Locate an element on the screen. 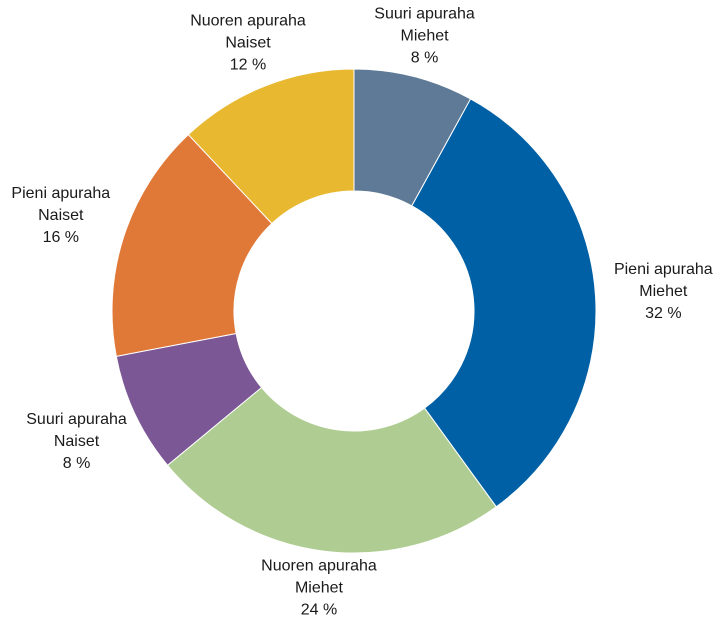 This screenshot has width=714, height=626. slice-label: 24 % is located at coordinates (319, 609).